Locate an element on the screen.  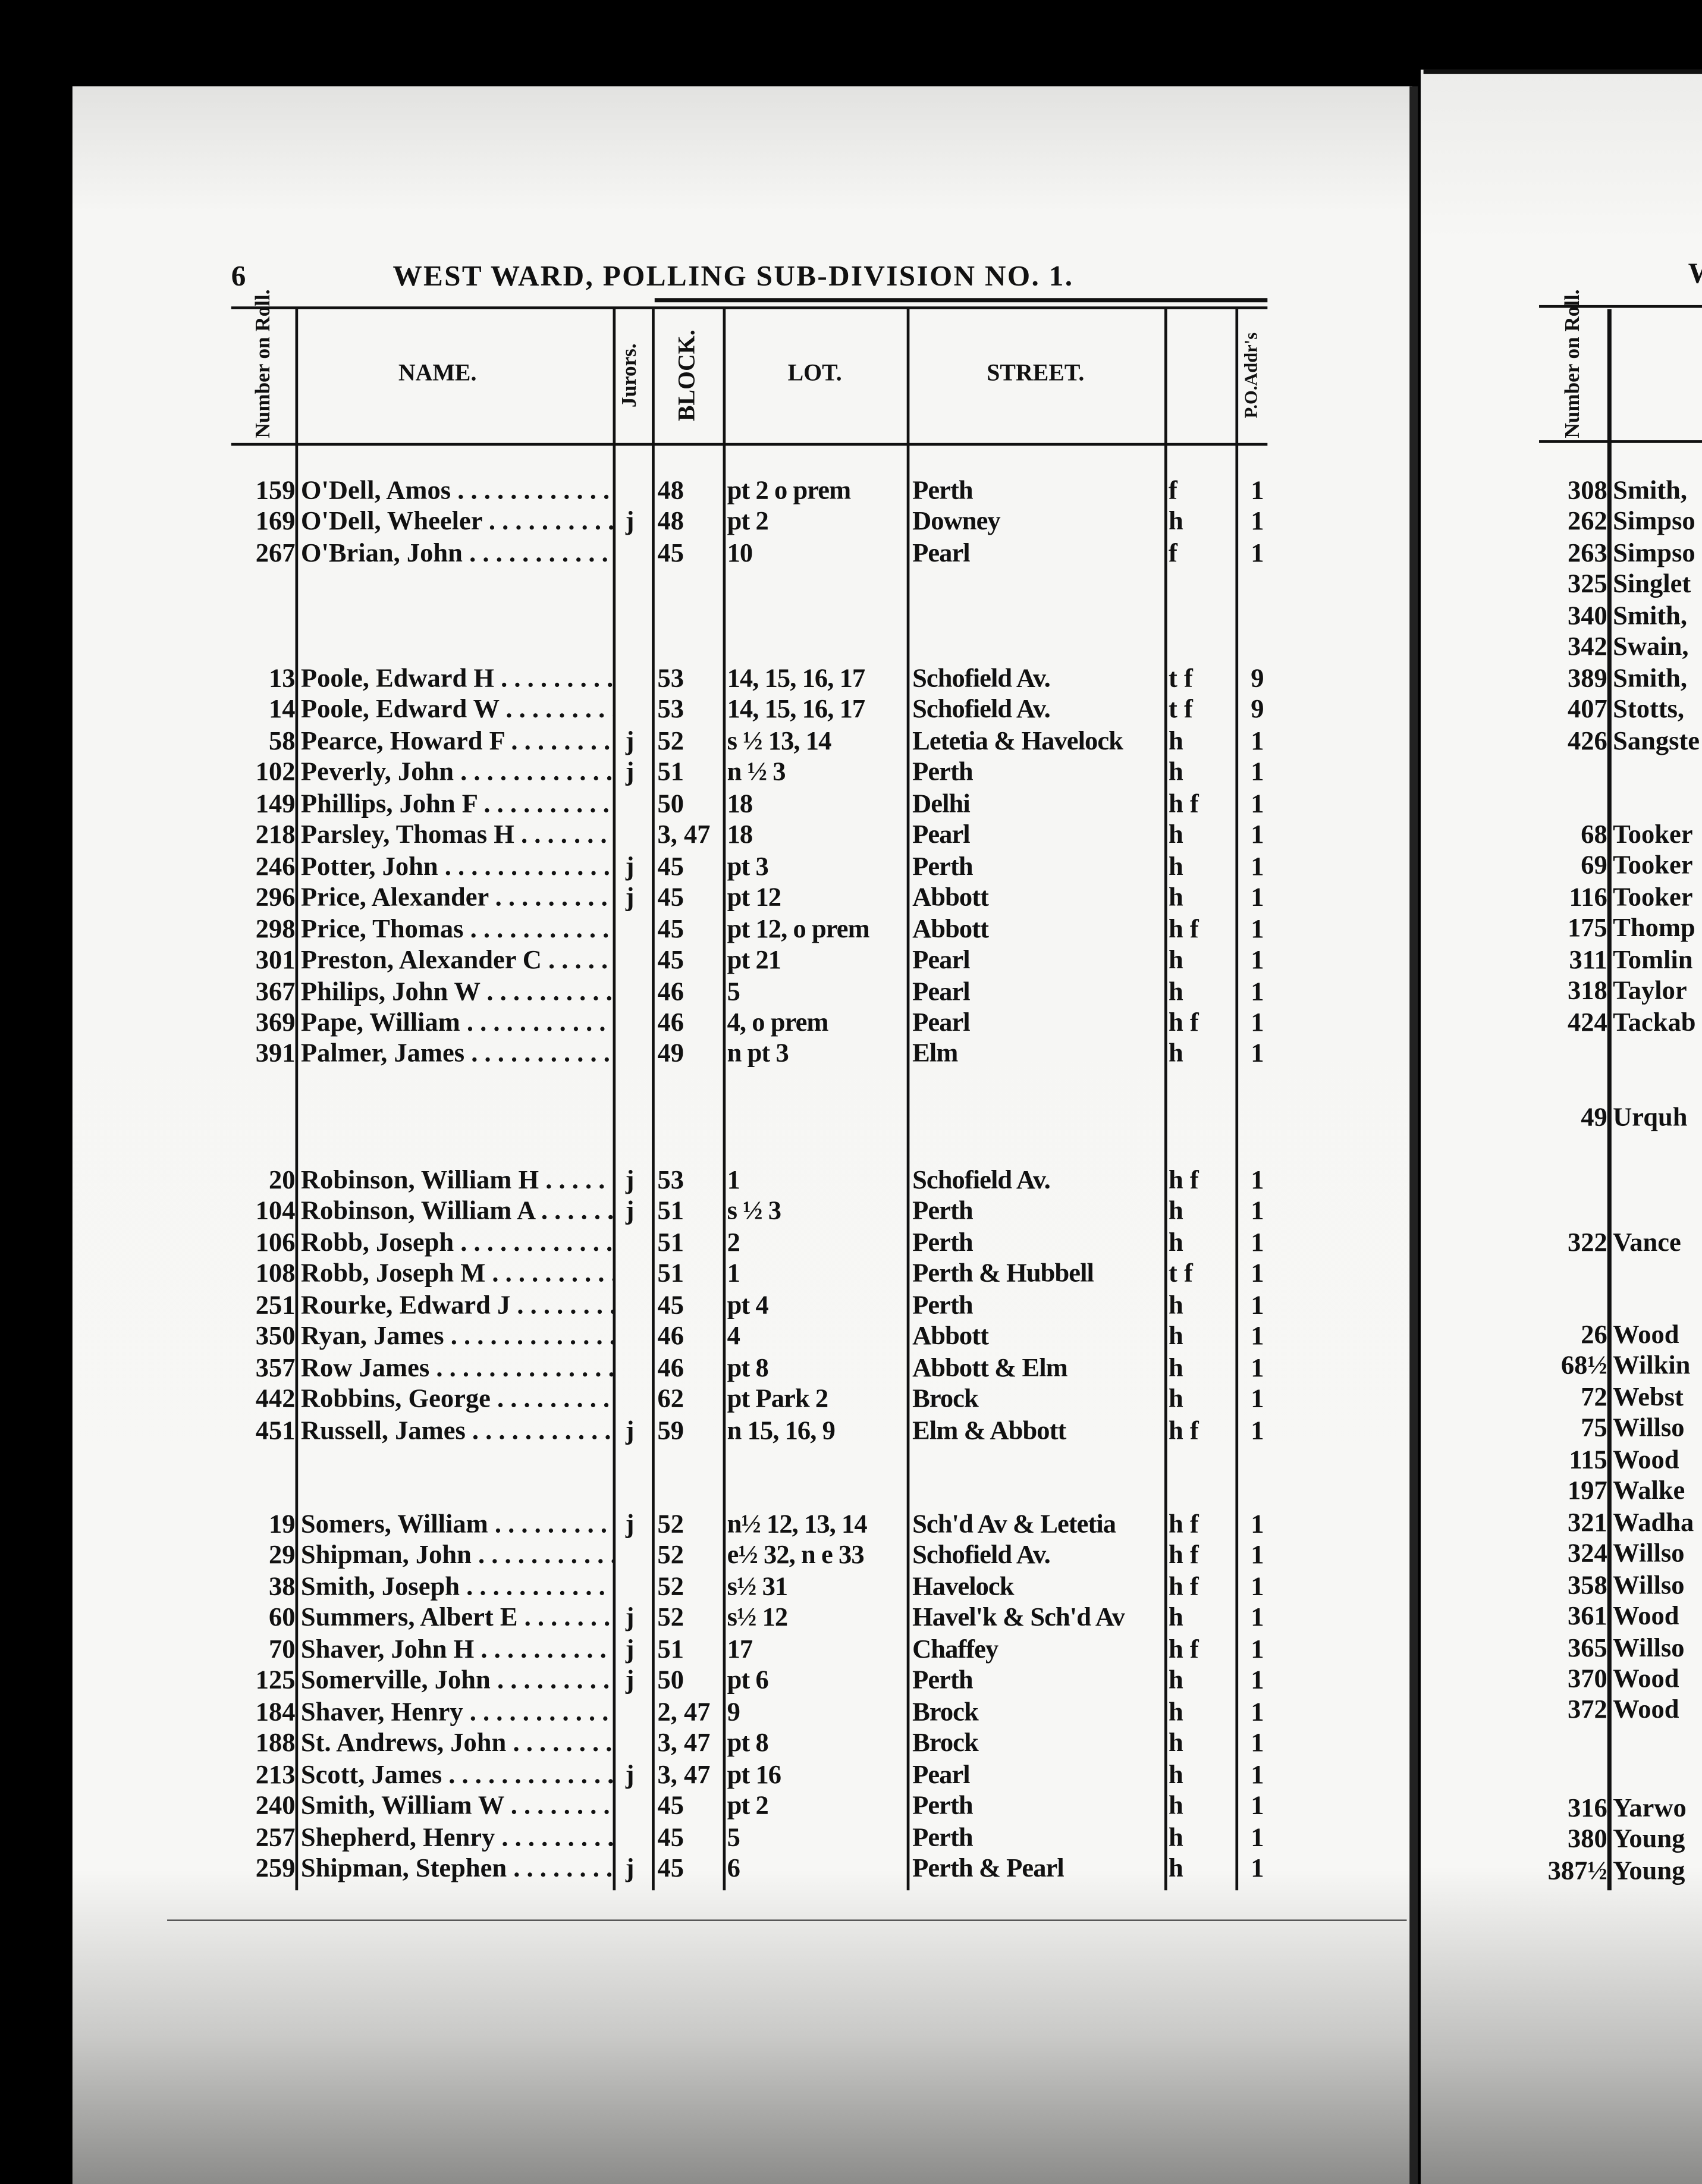
voter-name: Preston, Alexander C is located at coordinates (457, 961).